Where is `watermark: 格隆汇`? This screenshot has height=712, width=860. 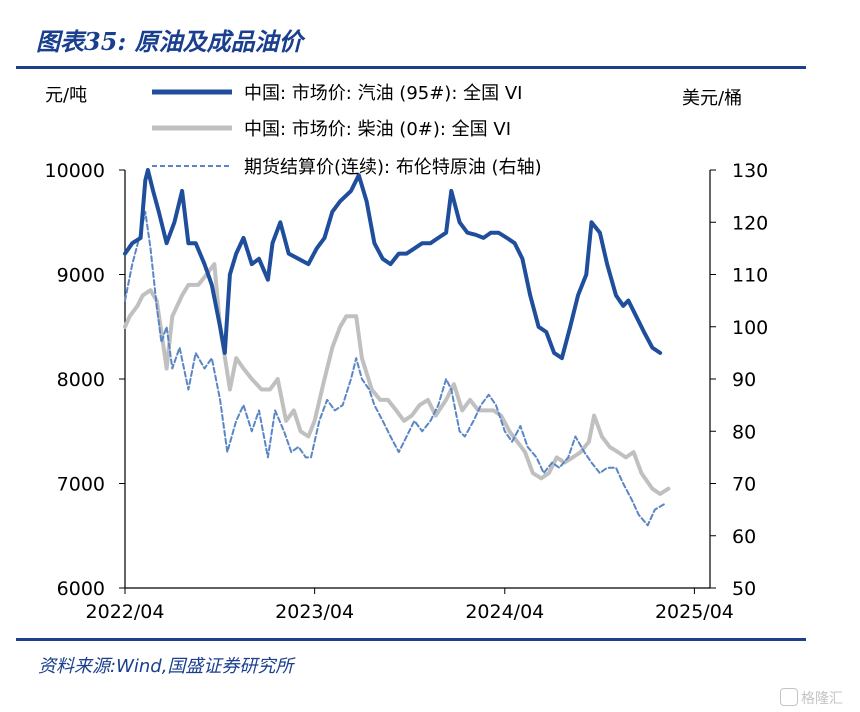 watermark: 格隆汇 is located at coordinates (811, 698).